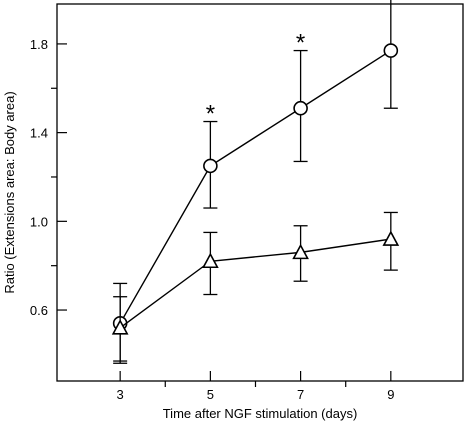 This screenshot has height=428, width=474. Describe the element at coordinates (260, 413) in the screenshot. I see `x-axis-title: Time after NGF stimulation (days)` at that location.